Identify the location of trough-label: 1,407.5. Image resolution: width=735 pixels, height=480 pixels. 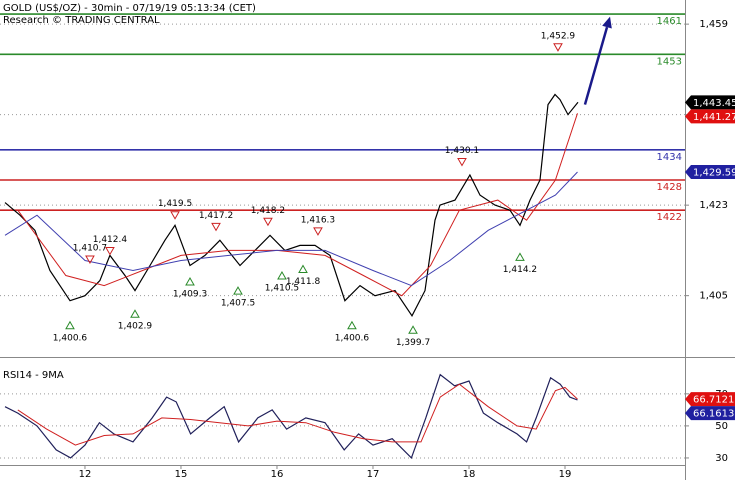
(238, 304).